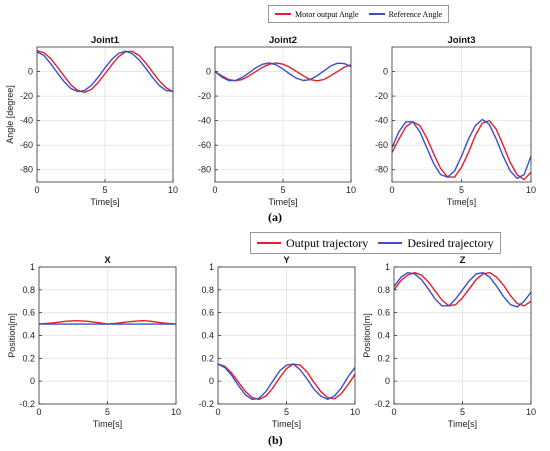  I want to click on chart-panel-joint2: 0 5 10 -80 -60 -40 -20 0 Joint2 Time[s], so click(277, 121).